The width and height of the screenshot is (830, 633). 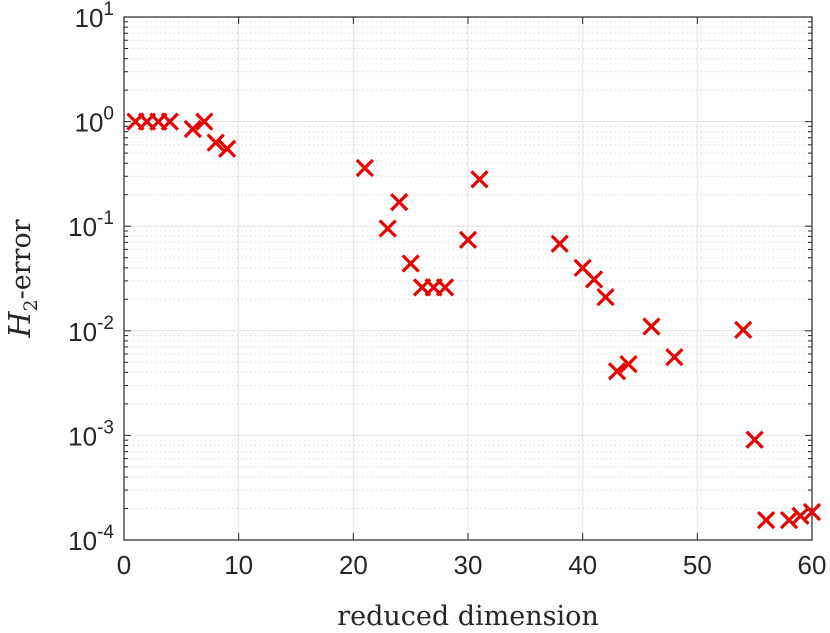 What do you see at coordinates (812, 565) in the screenshot?
I see `x-tick-label: 60` at bounding box center [812, 565].